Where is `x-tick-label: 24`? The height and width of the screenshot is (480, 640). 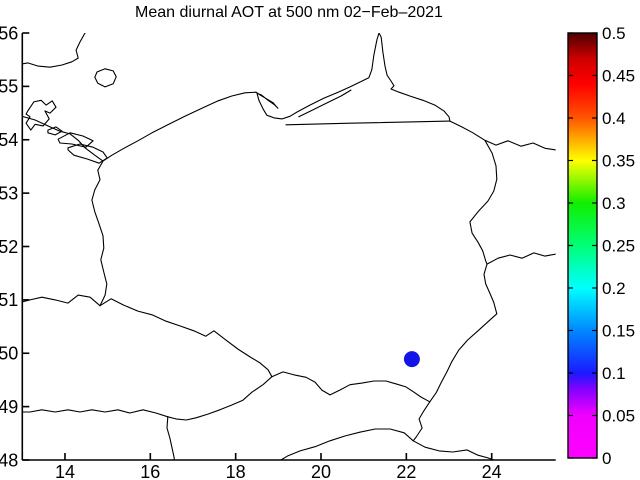 x-tick-label: 24 is located at coordinates (492, 471).